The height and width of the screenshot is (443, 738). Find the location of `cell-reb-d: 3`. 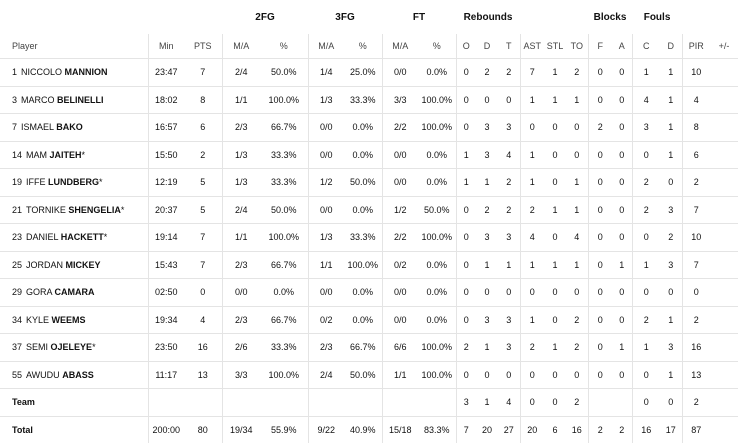

cell-reb-d: 3 is located at coordinates (487, 127).